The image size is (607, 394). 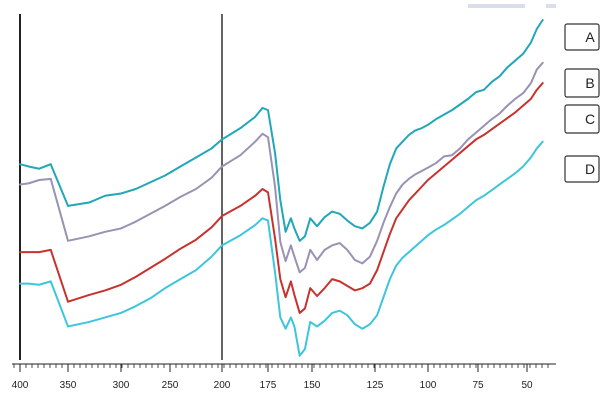 What do you see at coordinates (590, 169) in the screenshot?
I see `legend-label-d: D` at bounding box center [590, 169].